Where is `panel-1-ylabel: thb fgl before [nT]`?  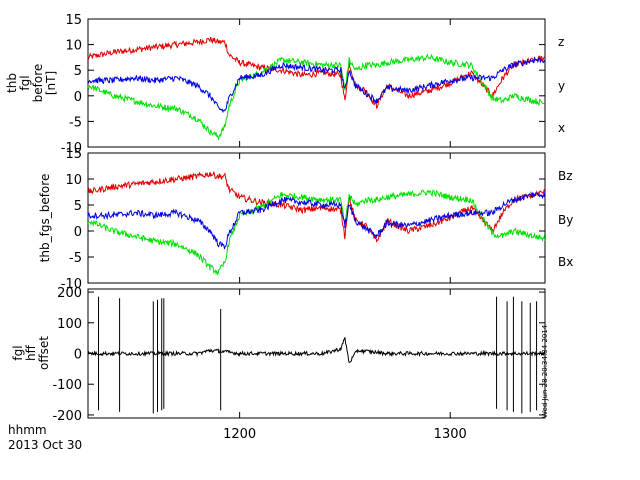
panel-1-ylabel: thb fgl before [nT] is located at coordinates (31, 83).